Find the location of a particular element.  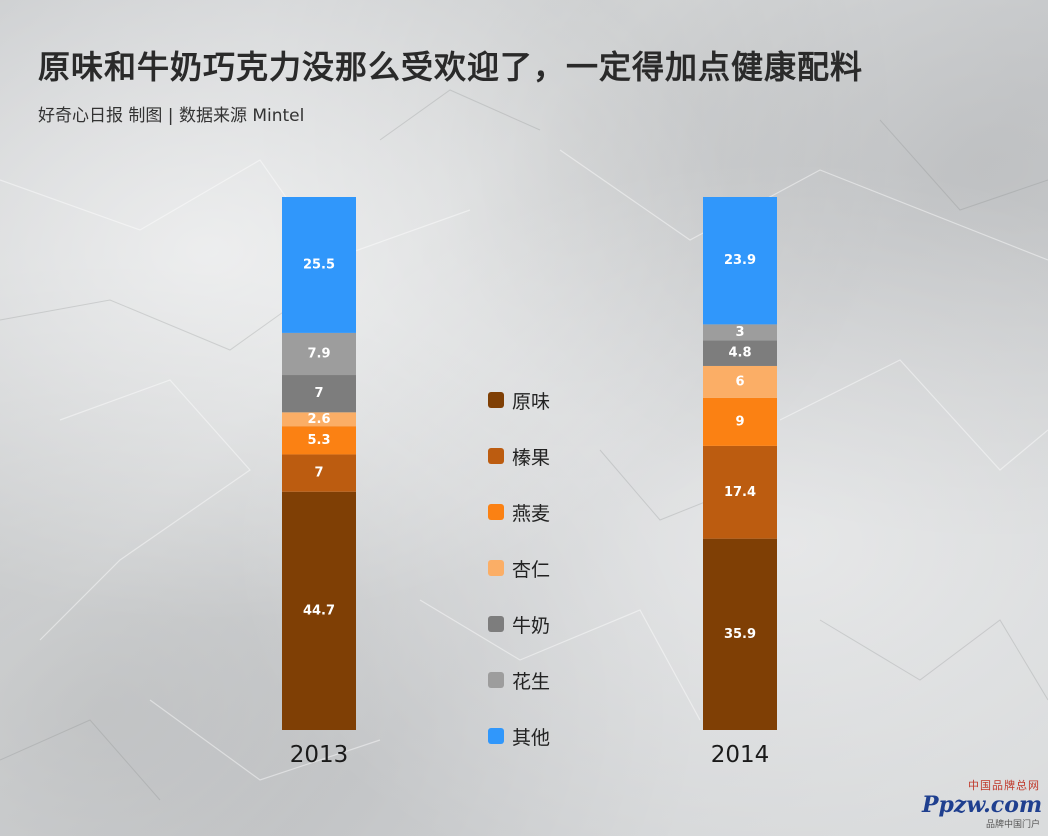

legend-label: 花生 is located at coordinates (531, 681).